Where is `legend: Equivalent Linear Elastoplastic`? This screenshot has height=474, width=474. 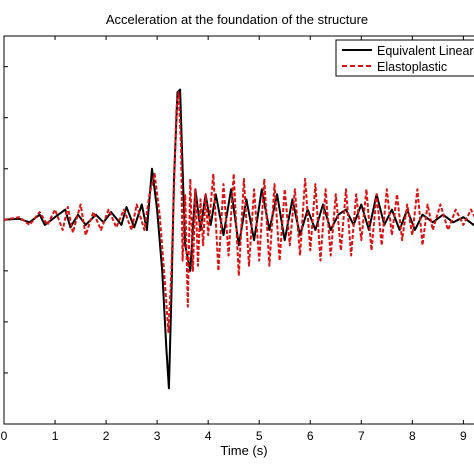
legend: Equivalent Linear Elastoplastic is located at coordinates (404, 58).